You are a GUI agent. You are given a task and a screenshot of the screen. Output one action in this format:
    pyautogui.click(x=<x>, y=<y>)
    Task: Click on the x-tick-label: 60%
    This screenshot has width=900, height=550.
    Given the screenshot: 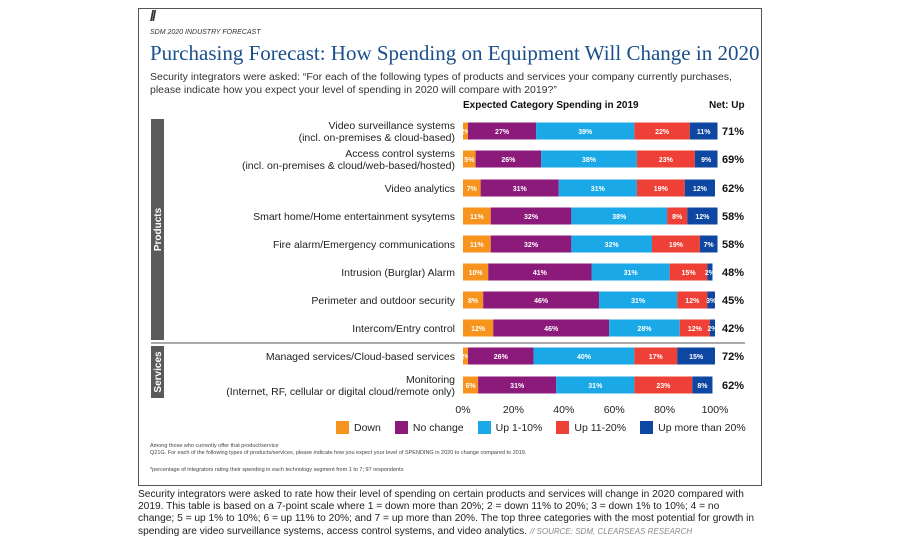 What is the action you would take?
    pyautogui.click(x=614, y=410)
    